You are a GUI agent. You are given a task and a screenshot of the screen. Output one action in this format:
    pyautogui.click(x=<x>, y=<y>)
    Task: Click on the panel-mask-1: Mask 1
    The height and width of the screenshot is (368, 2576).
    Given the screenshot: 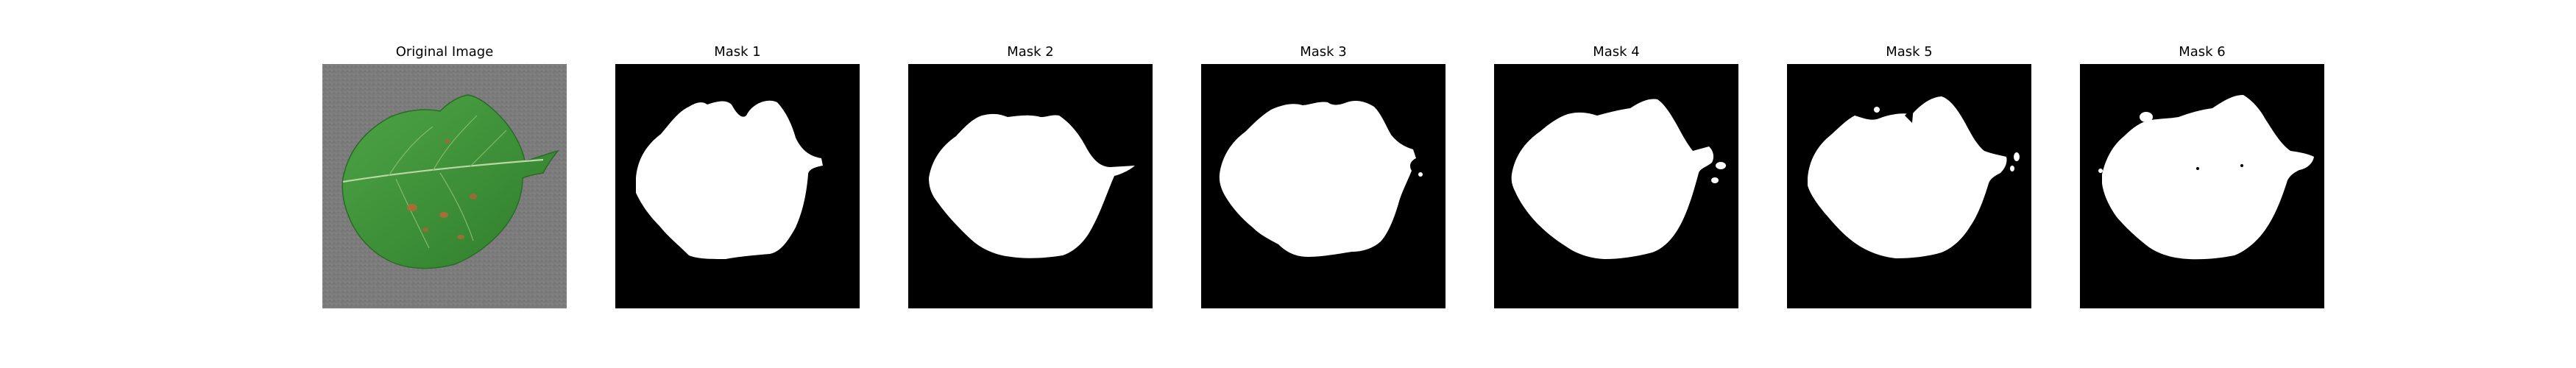 What is the action you would take?
    pyautogui.click(x=737, y=184)
    